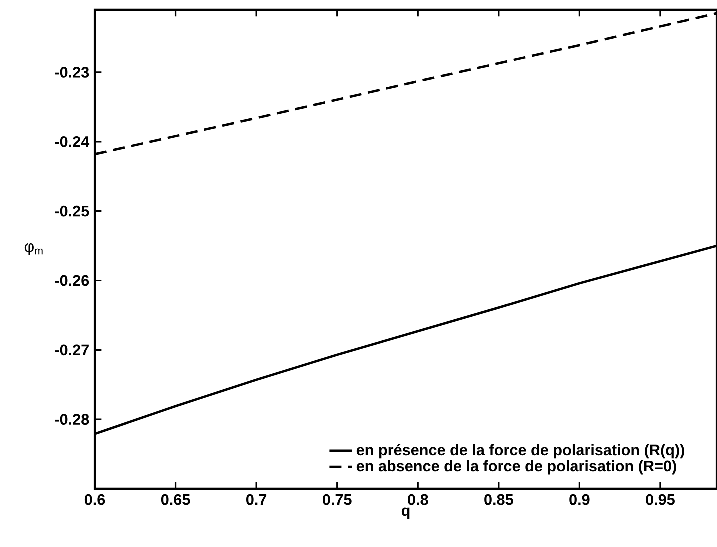 This screenshot has width=717, height=547. What do you see at coordinates (337, 500) in the screenshot?
I see `x-tick-label: 0.75` at bounding box center [337, 500].